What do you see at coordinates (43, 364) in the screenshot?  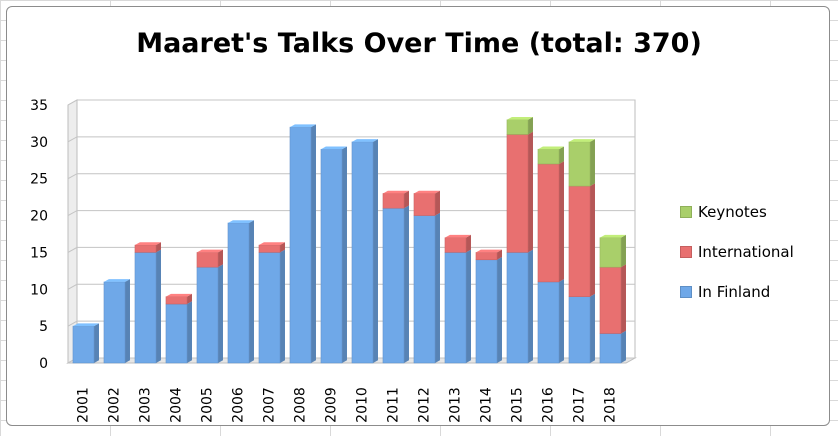 I see `y-tick-label: 0` at bounding box center [43, 364].